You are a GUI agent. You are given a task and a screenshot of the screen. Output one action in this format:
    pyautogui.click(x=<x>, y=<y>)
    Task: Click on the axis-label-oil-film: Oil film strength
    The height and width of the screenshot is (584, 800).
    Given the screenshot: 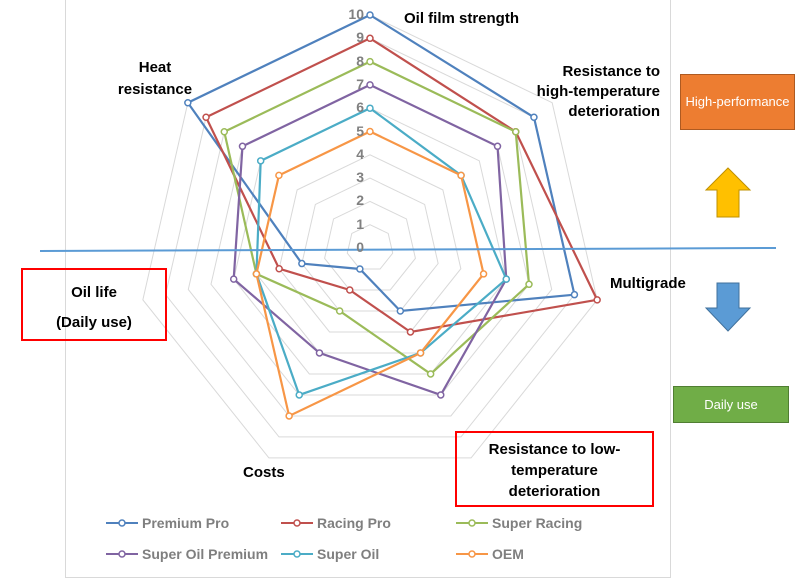 What is the action you would take?
    pyautogui.click(x=462, y=18)
    